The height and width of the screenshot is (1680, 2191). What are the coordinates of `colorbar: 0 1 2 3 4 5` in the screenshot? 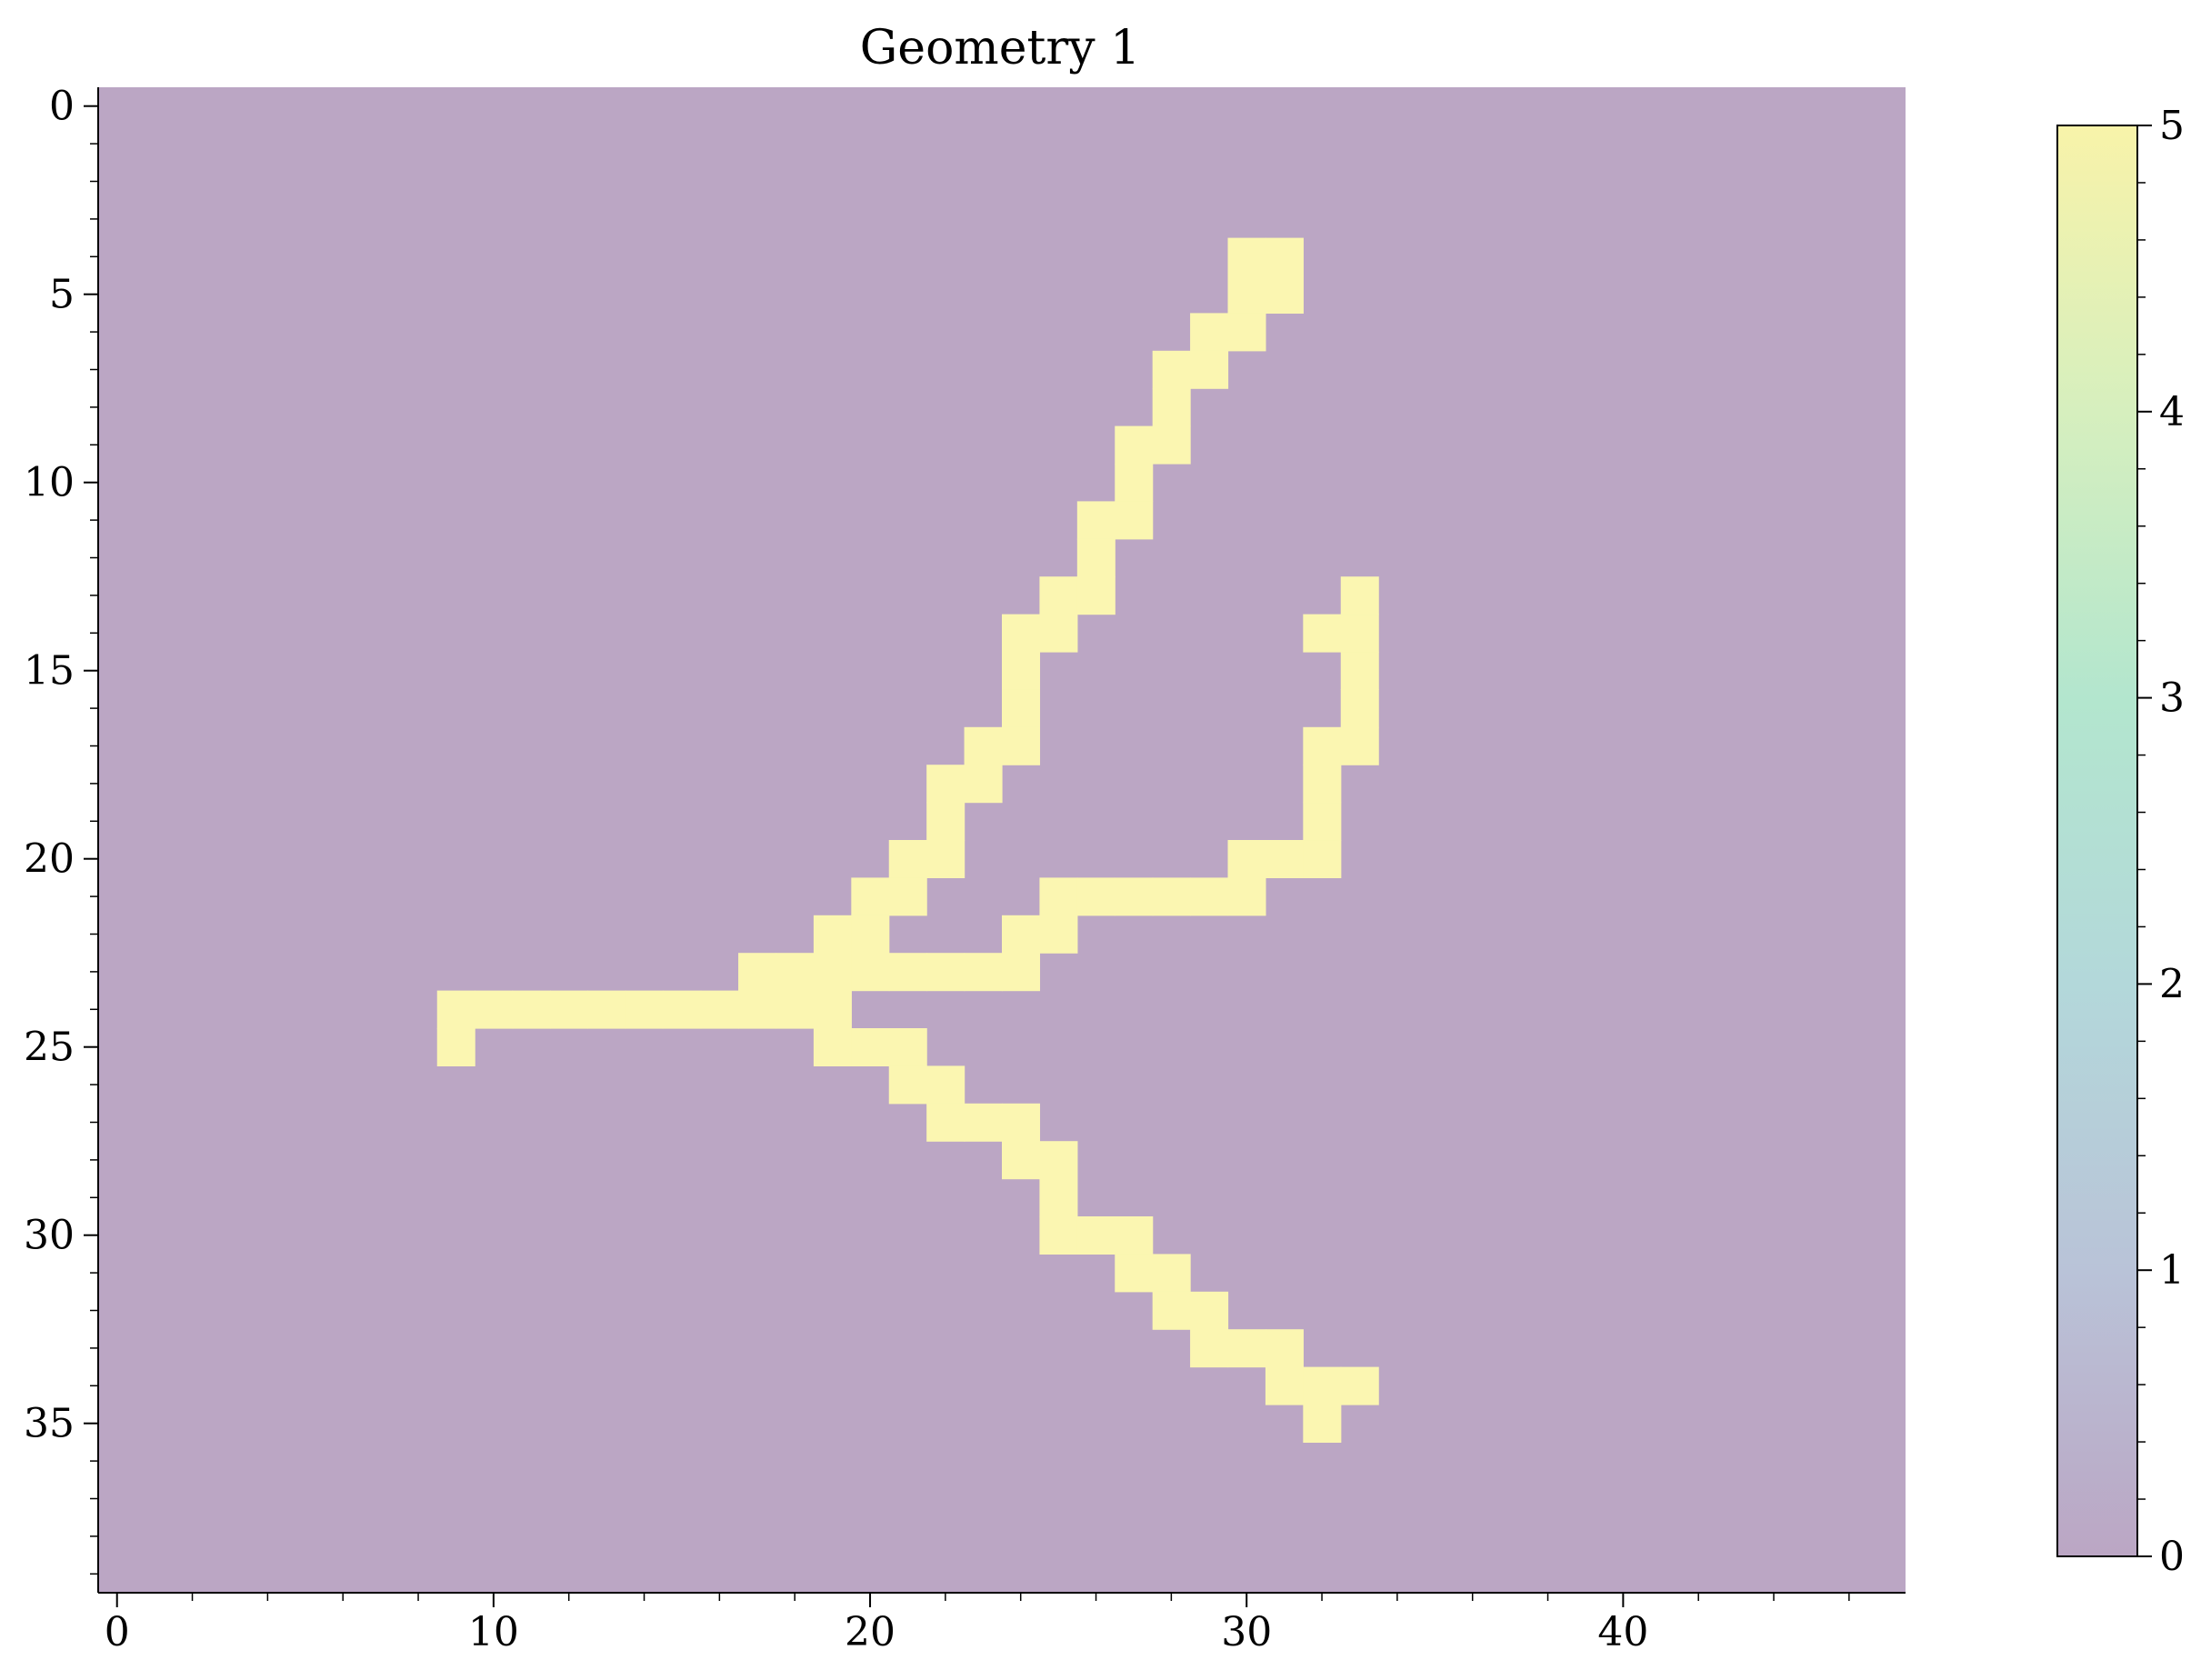 It's located at (2120, 841).